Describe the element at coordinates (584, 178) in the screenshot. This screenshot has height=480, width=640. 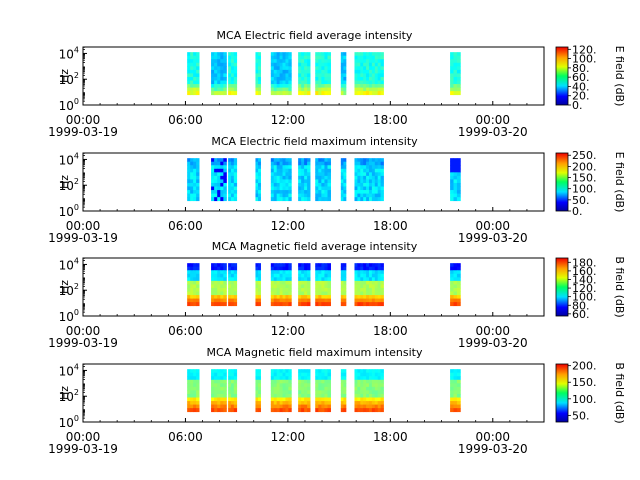
I see `colorbar-tick-label: 150.` at that location.